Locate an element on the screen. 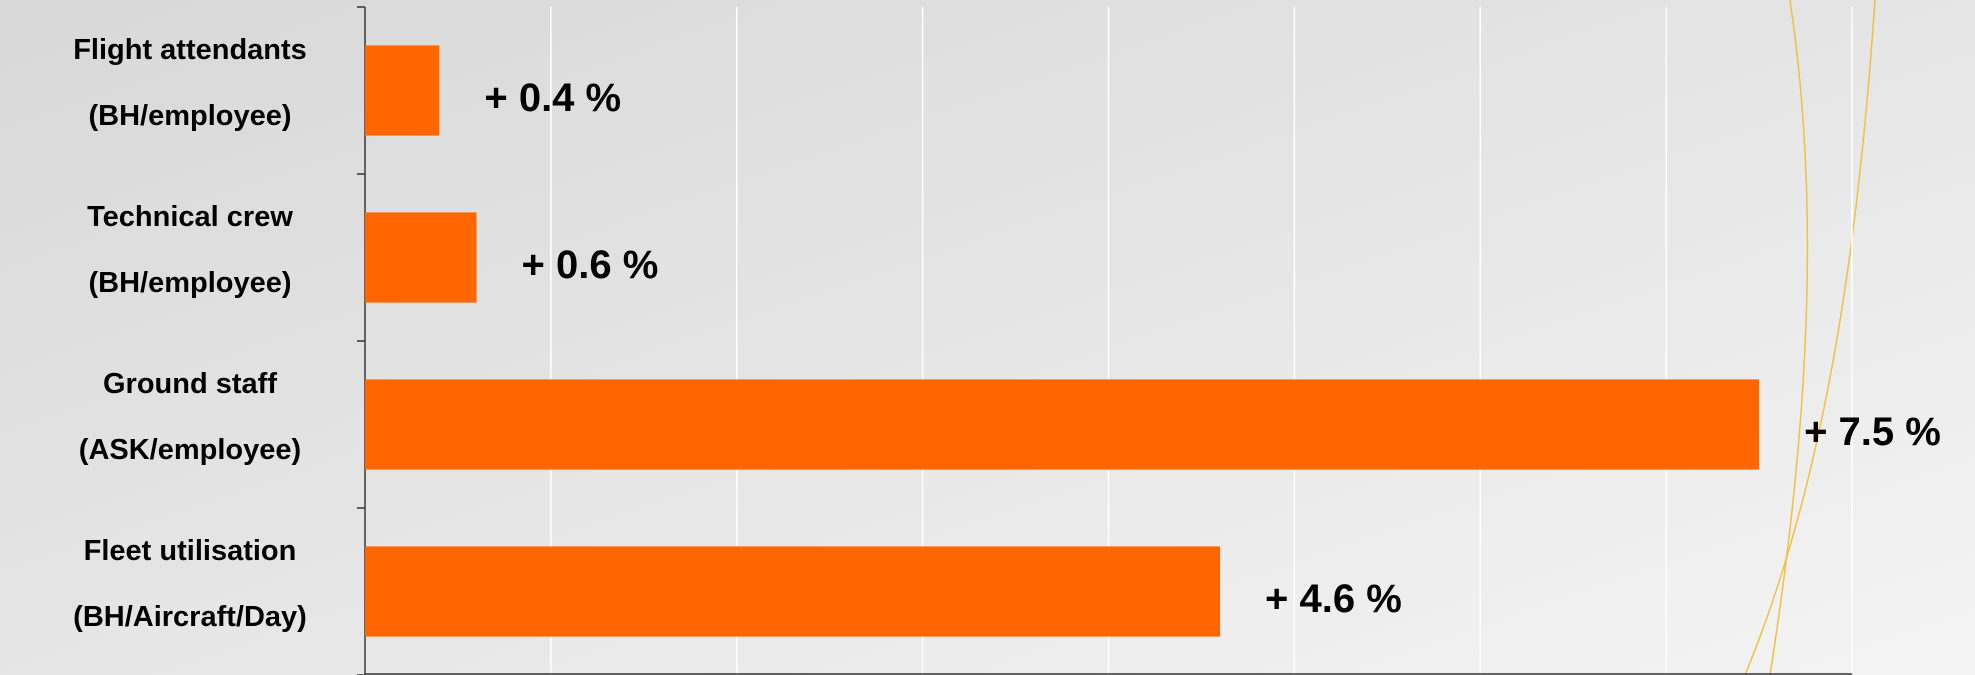 The image size is (1975, 675). y-tick-label: Ground staff is located at coordinates (190, 384).